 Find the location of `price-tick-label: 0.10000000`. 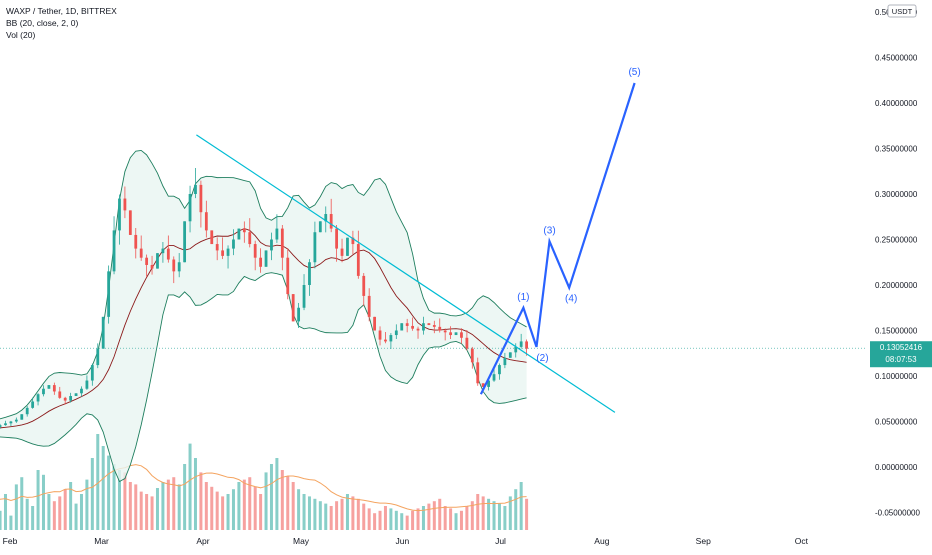

price-tick-label: 0.10000000 is located at coordinates (896, 376).